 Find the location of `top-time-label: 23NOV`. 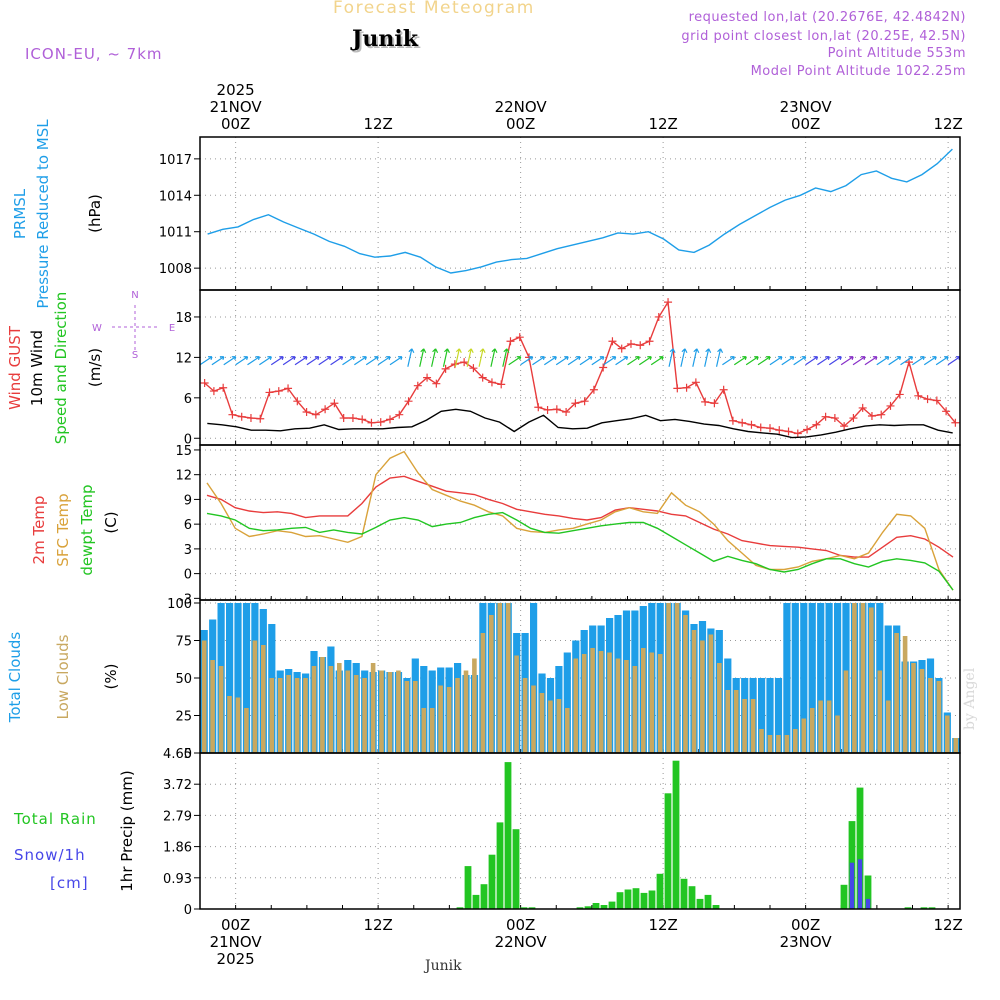

top-time-label: 23NOV is located at coordinates (806, 107).